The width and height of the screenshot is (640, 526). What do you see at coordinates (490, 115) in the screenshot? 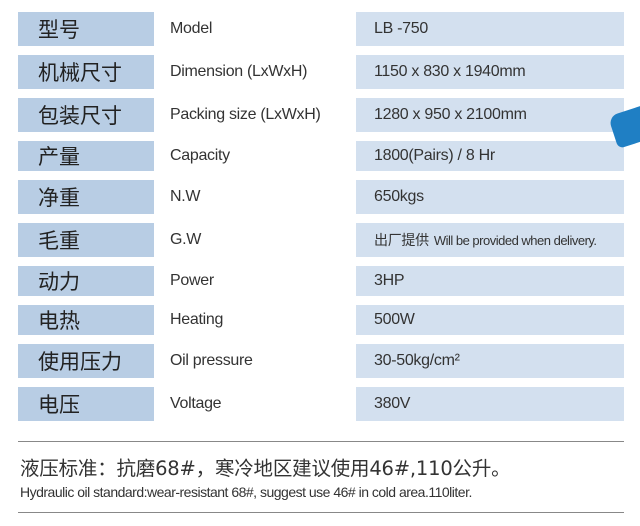
I see `spec-value: 1280 x 950 x 2100mm` at bounding box center [490, 115].